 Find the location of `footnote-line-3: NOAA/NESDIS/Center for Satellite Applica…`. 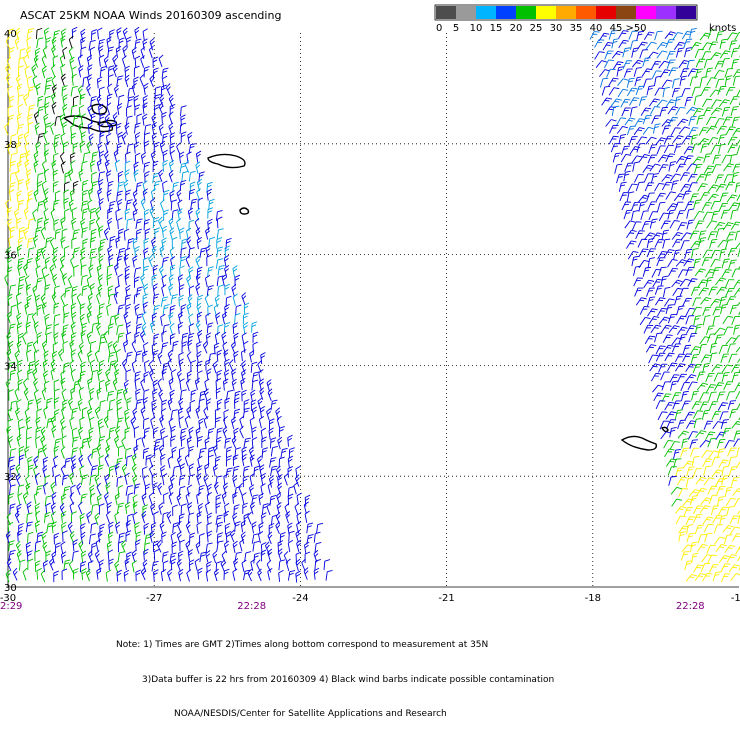

footnote-line-3: NOAA/NESDIS/Center for Satellite Applica… is located at coordinates (335, 715).